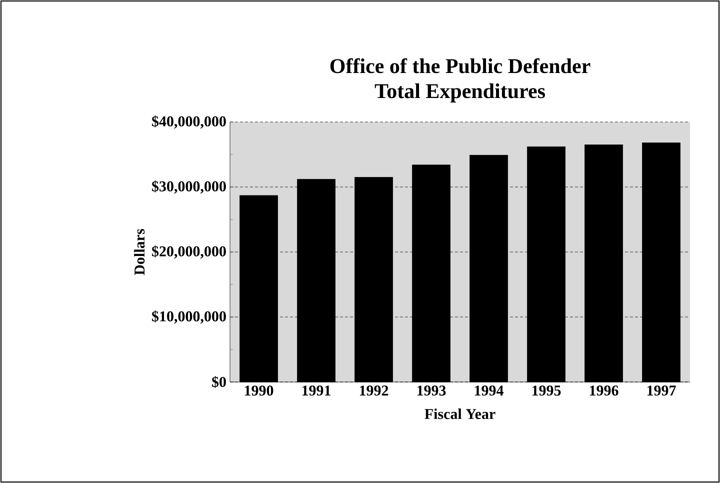 This screenshot has height=483, width=720. What do you see at coordinates (189, 317) in the screenshot?
I see `y-tick-label: $10,000,000` at bounding box center [189, 317].